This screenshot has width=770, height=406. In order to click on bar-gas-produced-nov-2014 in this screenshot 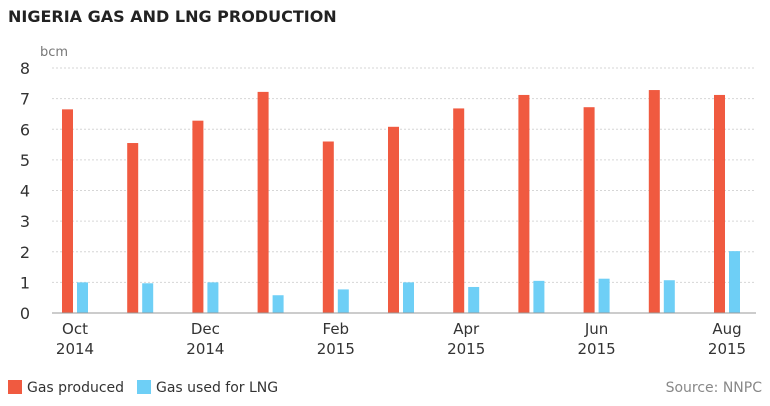, I will do `click(133, 228)`.